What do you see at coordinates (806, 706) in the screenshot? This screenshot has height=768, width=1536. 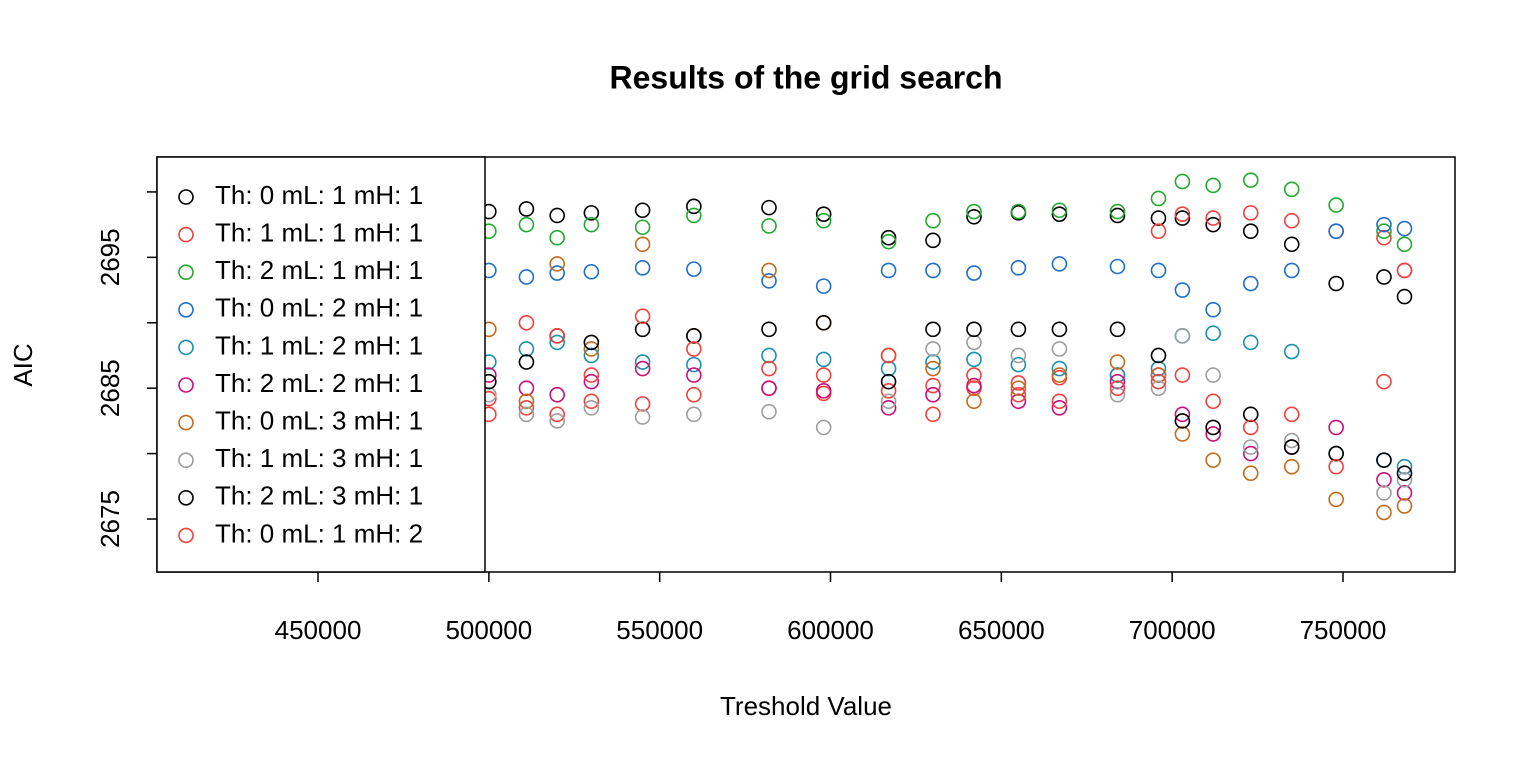 I see `x-axis-label: Treshold Value` at bounding box center [806, 706].